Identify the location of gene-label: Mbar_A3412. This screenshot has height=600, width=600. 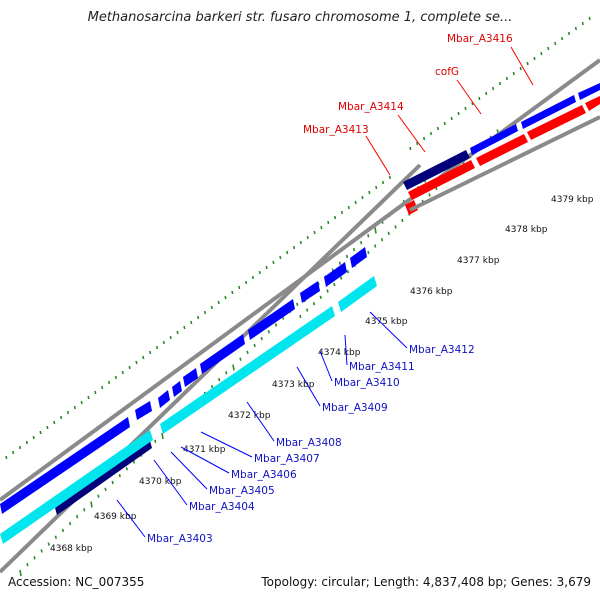
(442, 350).